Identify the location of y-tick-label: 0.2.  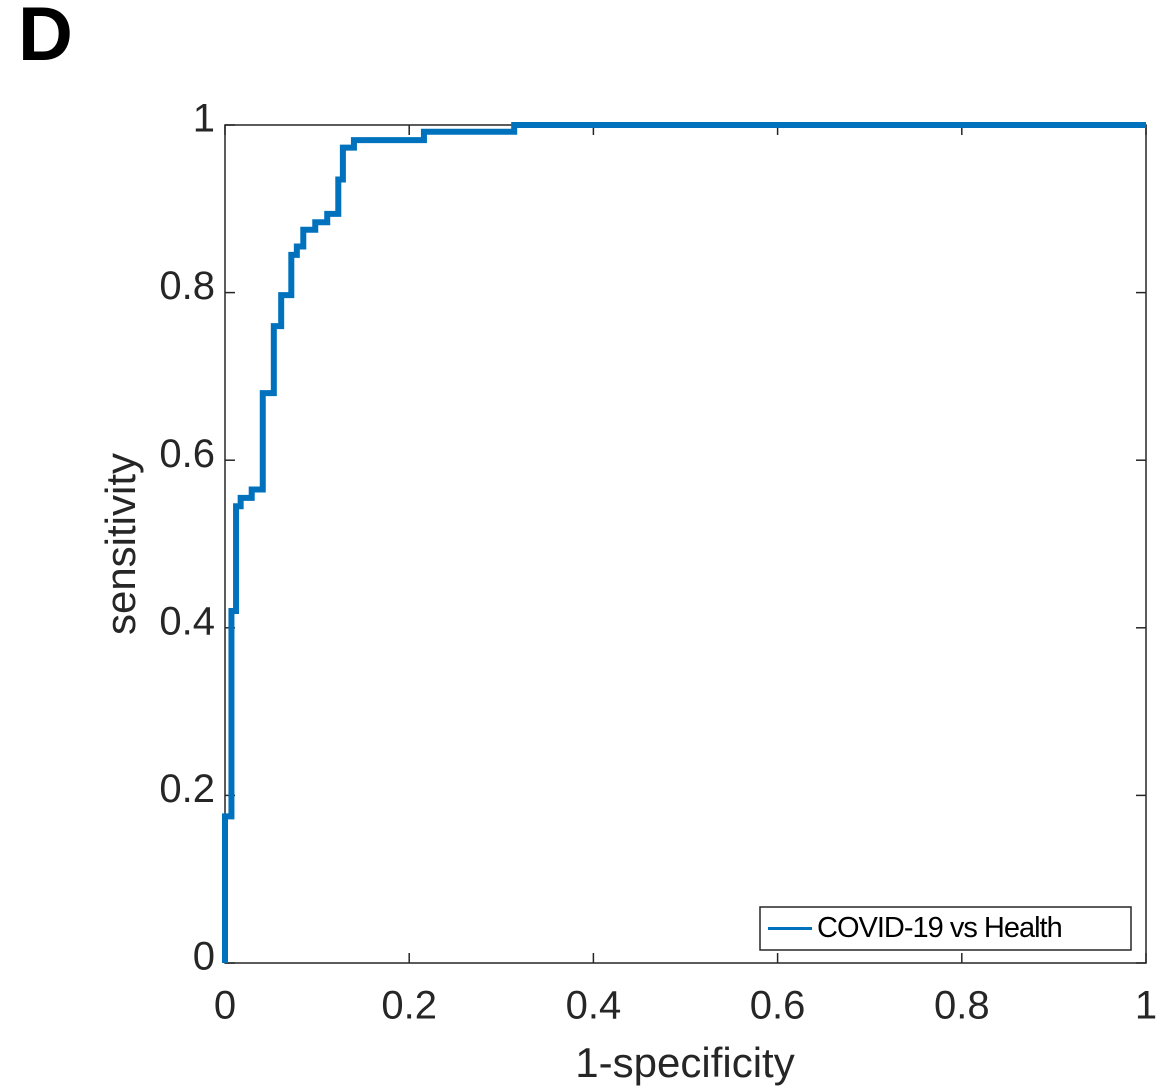
(187, 789).